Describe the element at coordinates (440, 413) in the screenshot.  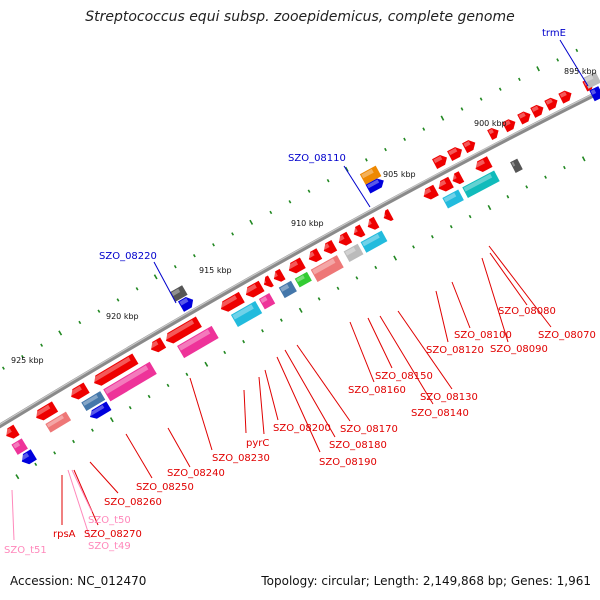
I see `gene-label: SZO_08140` at that location.